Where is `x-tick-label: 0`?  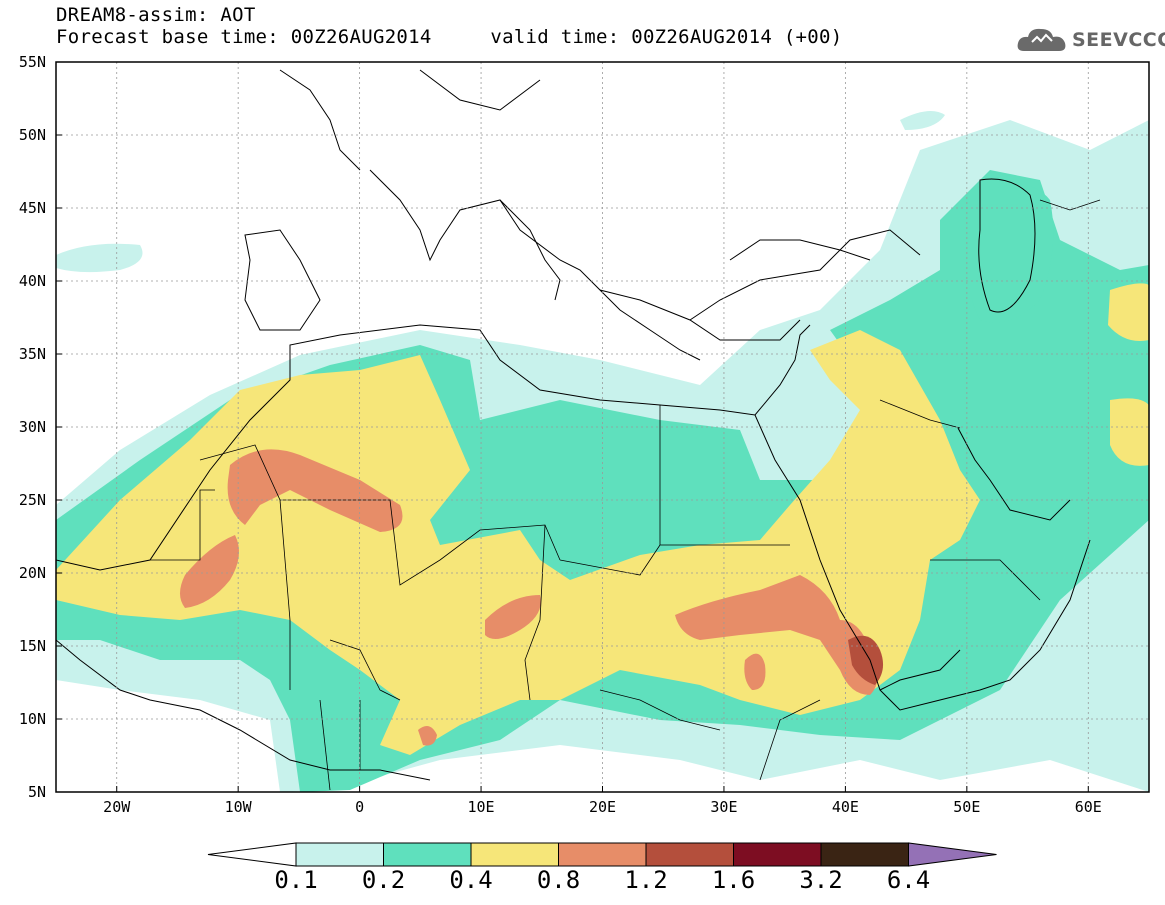 x-tick-label: 0 is located at coordinates (360, 807).